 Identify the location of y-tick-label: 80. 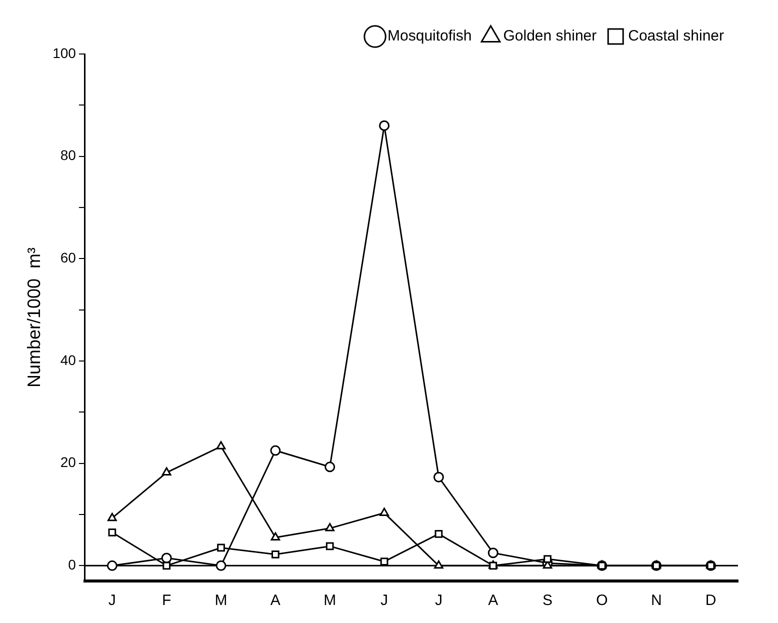
(68, 155).